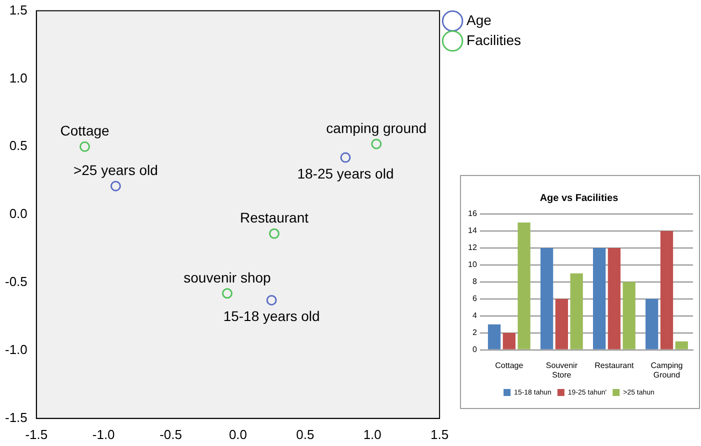  Describe the element at coordinates (666, 370) in the screenshot. I see `x-tick-label: Camping Ground` at that location.